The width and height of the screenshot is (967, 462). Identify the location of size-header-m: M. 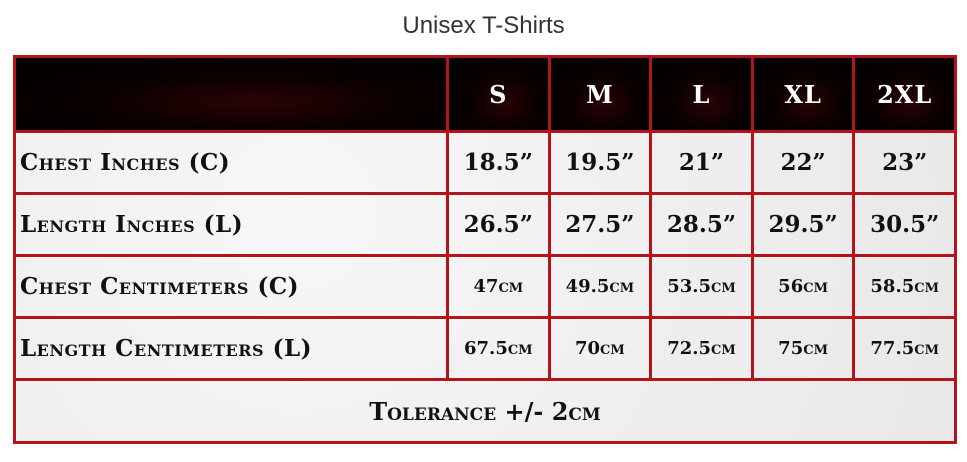
(600, 94).